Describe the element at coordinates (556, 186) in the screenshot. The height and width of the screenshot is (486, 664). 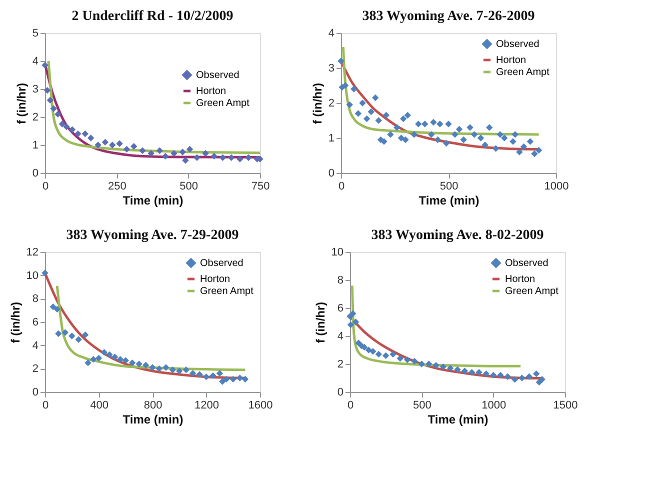
I see `x-tick-label: 1000` at that location.